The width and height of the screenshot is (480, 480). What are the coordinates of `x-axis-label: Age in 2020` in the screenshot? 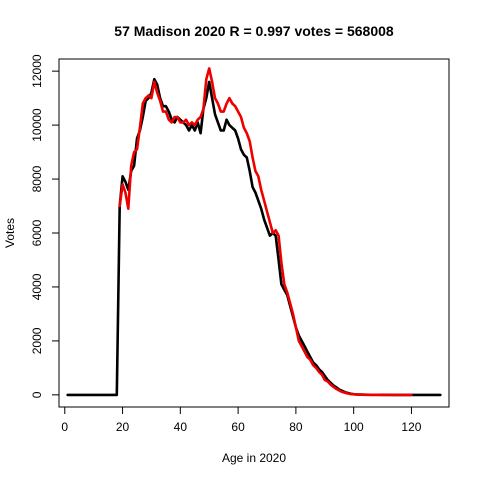 It's located at (254, 458).